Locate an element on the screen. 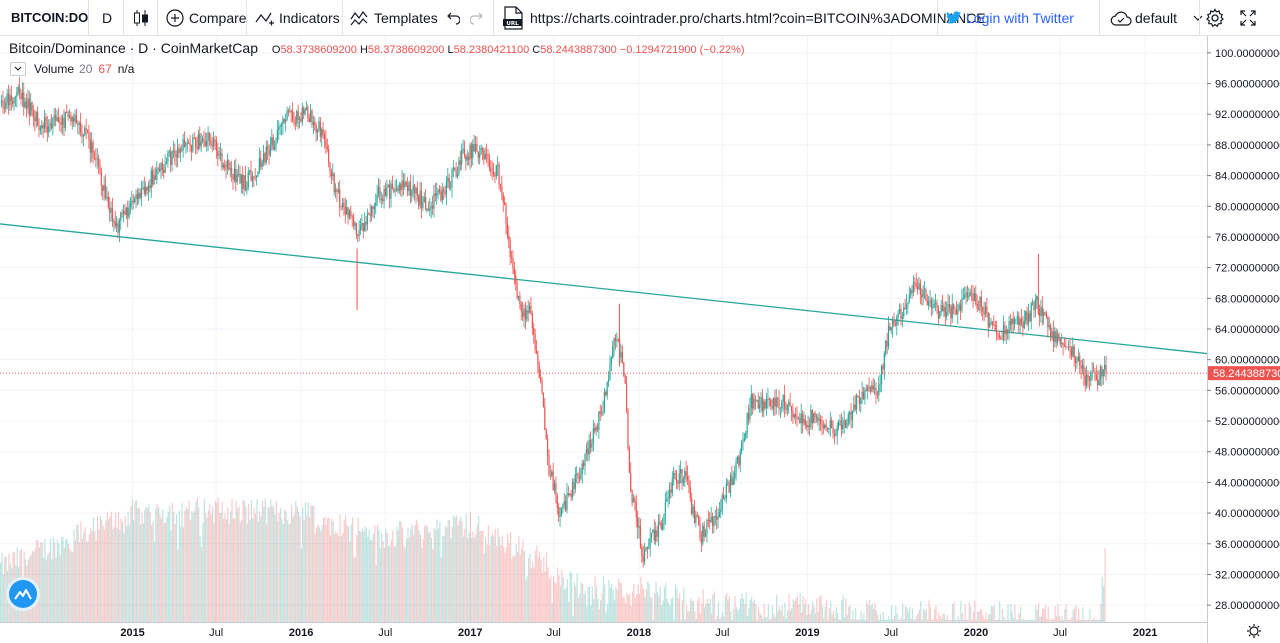  indicators-button: Indicators is located at coordinates (297, 17).